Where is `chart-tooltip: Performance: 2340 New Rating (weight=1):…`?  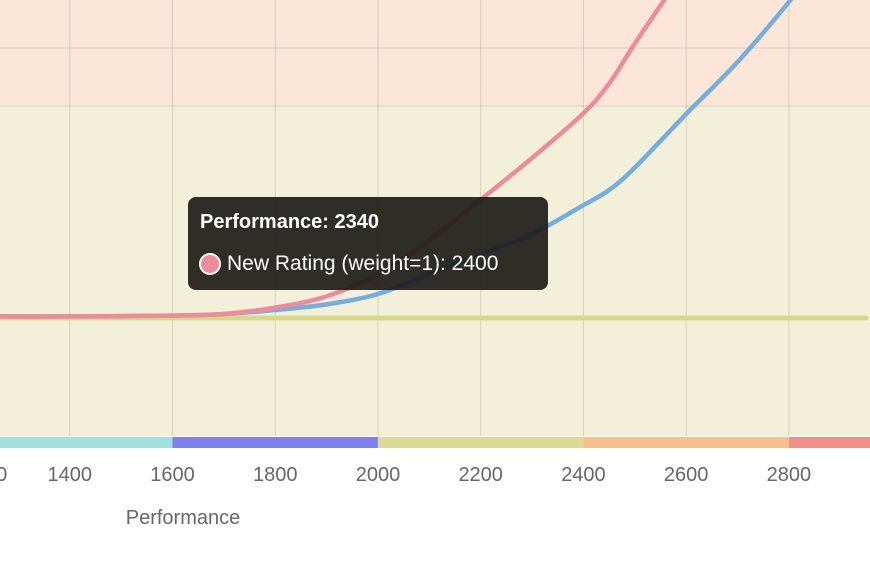
chart-tooltip: Performance: 2340 New Rating (weight=1):… is located at coordinates (368, 243).